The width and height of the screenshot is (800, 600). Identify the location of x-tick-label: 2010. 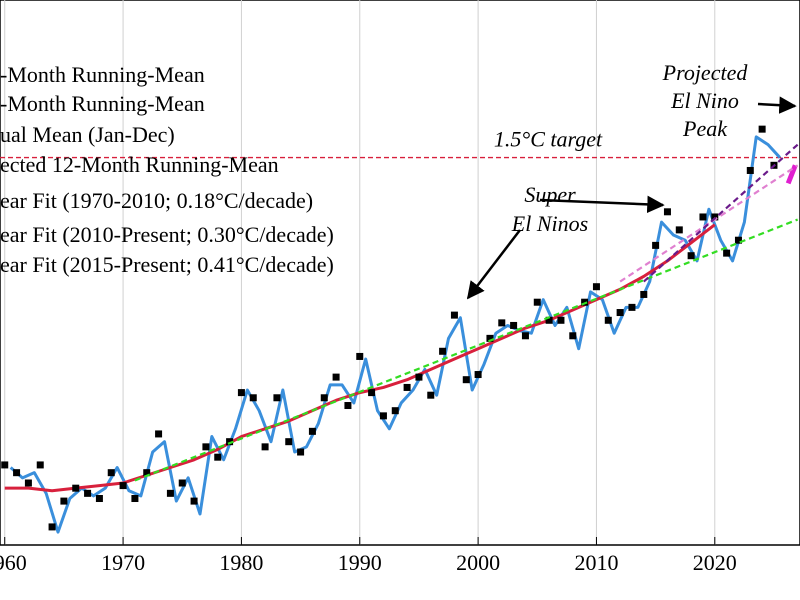
(596, 562).